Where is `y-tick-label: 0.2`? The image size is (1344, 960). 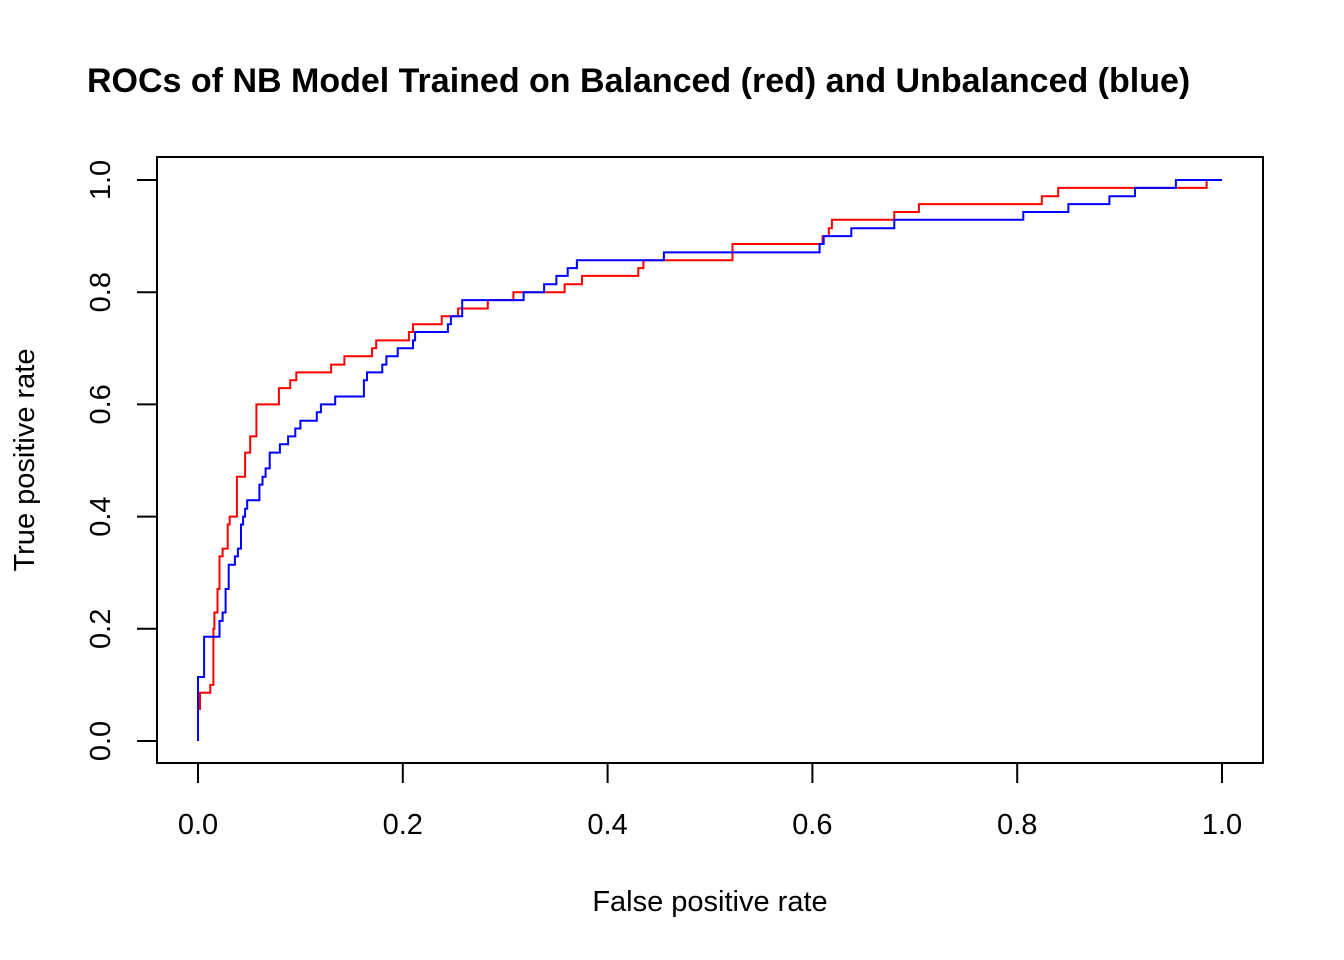 y-tick-label: 0.2 is located at coordinates (101, 629).